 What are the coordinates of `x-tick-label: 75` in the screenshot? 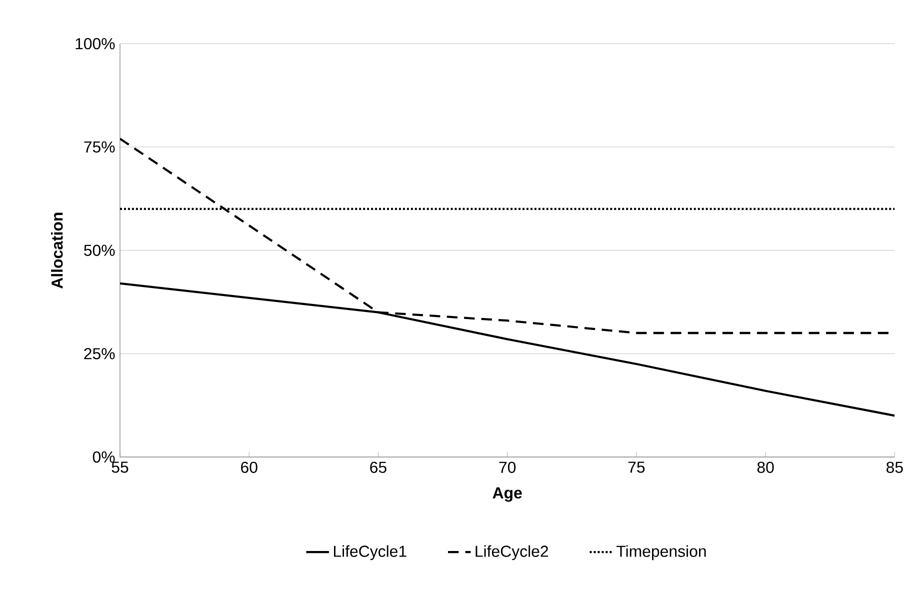 It's located at (636, 467).